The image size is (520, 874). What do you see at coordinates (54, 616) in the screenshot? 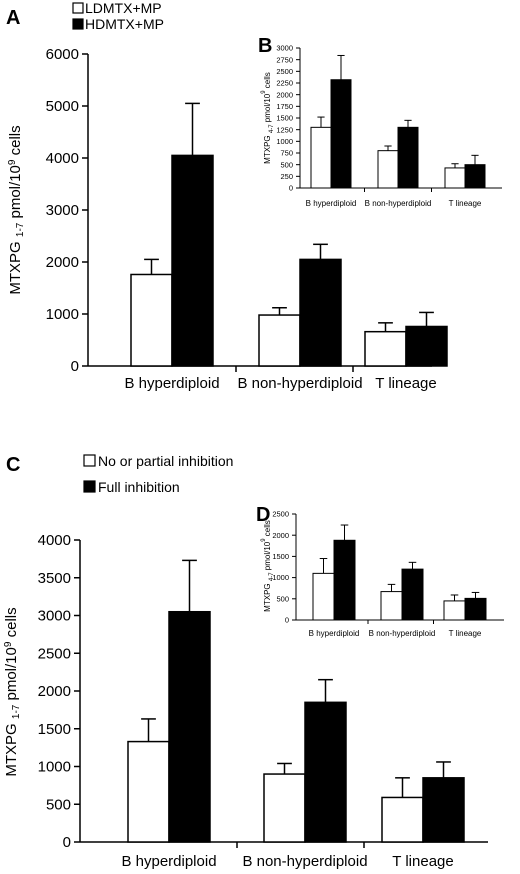
I see `chart-c-y-tick-label: 3000` at bounding box center [54, 616].